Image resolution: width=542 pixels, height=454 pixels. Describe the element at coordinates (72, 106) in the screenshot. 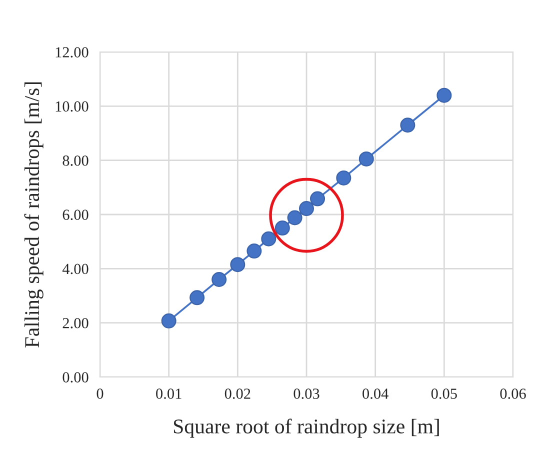

I see `y-tick-label: 10.00` at that location.